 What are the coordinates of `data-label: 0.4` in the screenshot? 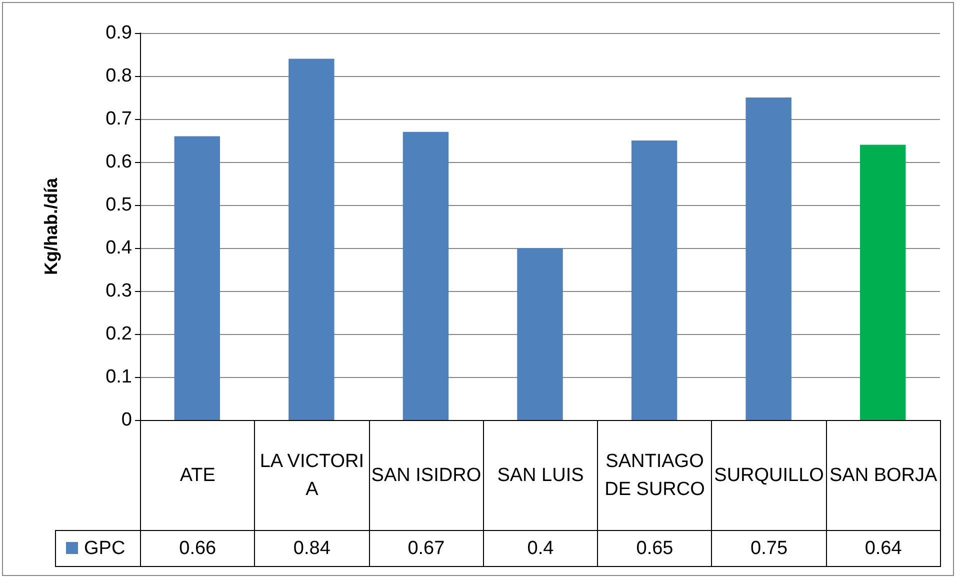 It's located at (540, 548).